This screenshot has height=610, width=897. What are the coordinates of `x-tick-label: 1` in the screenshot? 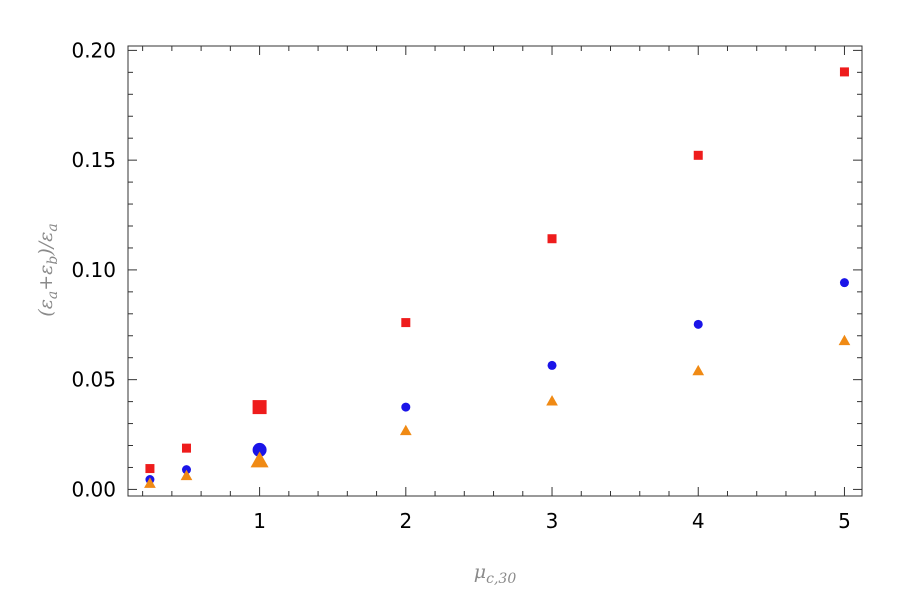 It's located at (259, 521).